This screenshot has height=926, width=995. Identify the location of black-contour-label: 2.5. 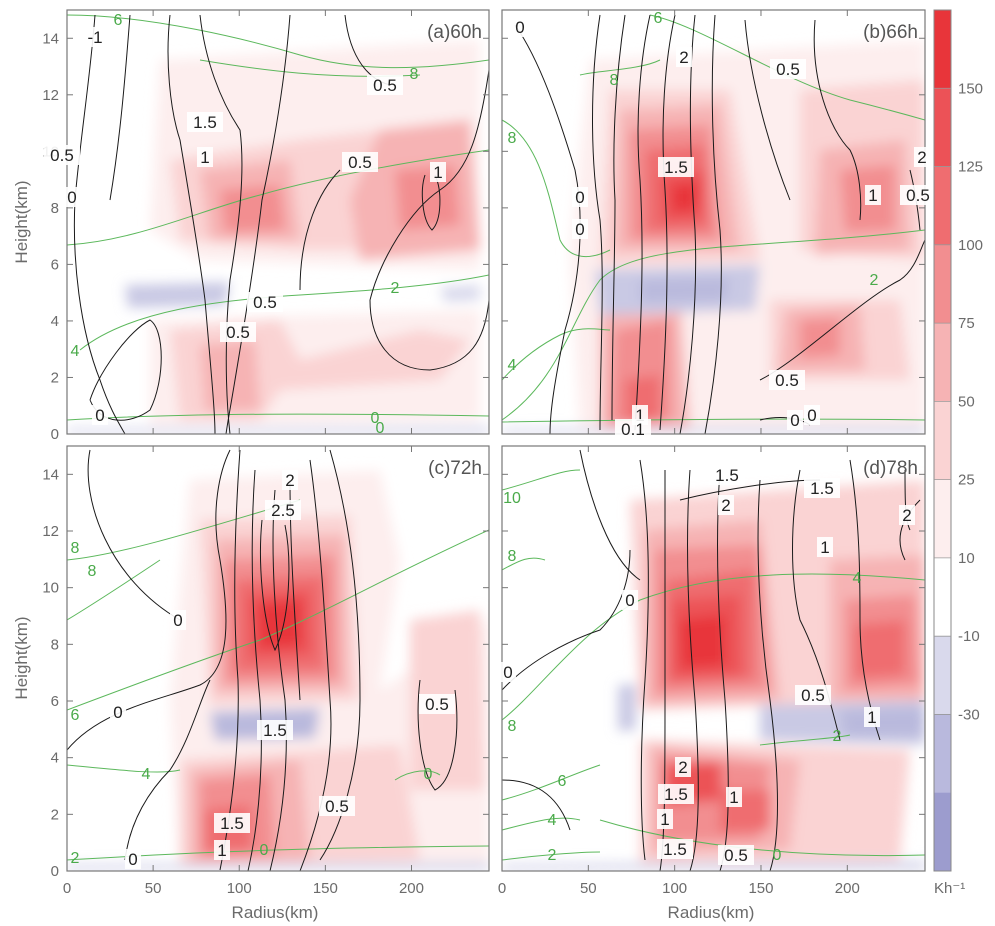
(283, 510).